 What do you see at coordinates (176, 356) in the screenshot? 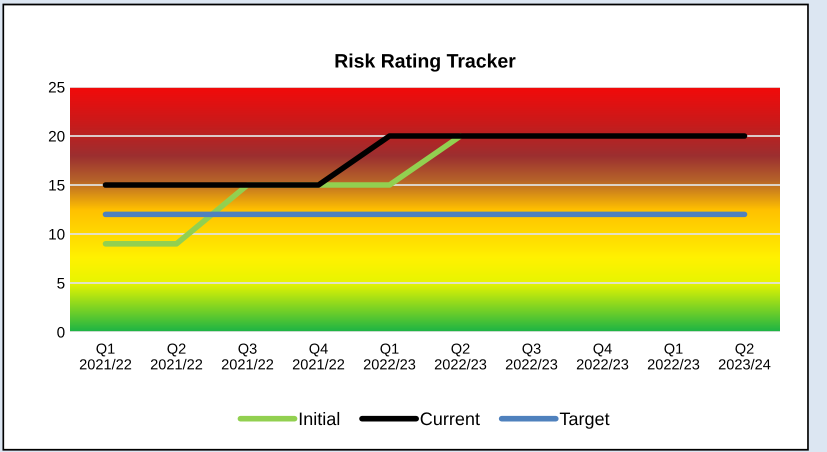
I see `x-tick-label: Q2 2021/22` at bounding box center [176, 356].